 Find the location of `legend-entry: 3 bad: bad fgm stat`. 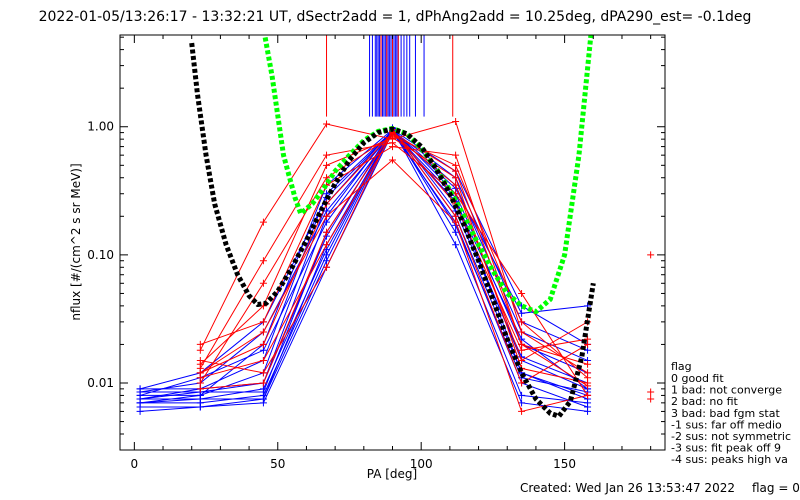

legend-entry: 3 bad: bad fgm stat is located at coordinates (725, 413).